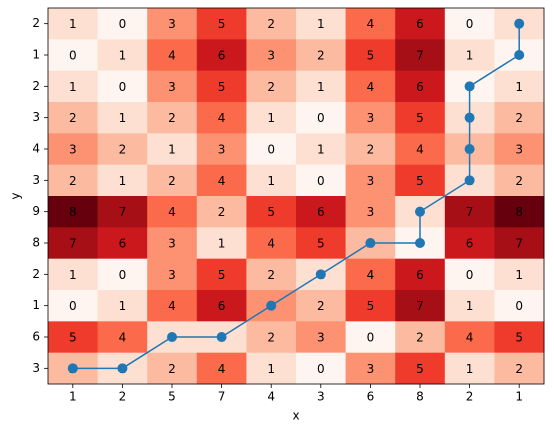 Image resolution: width=554 pixels, height=432 pixels. I want to click on y-tick-label: 6, so click(36, 337).